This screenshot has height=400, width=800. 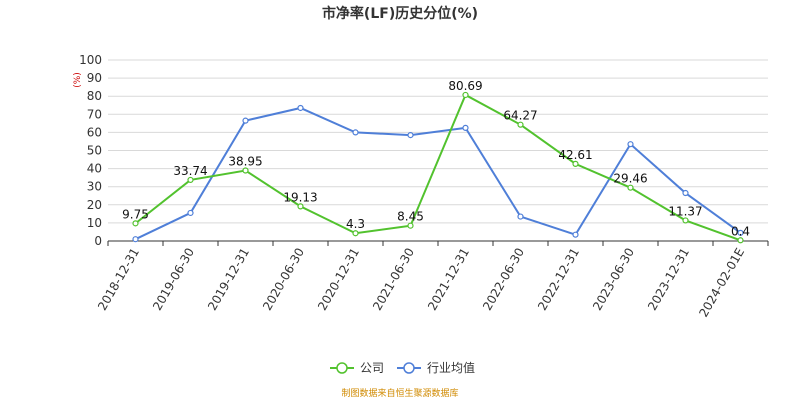 What do you see at coordinates (90, 60) in the screenshot?
I see `y-tick-label: 100` at bounding box center [90, 60].